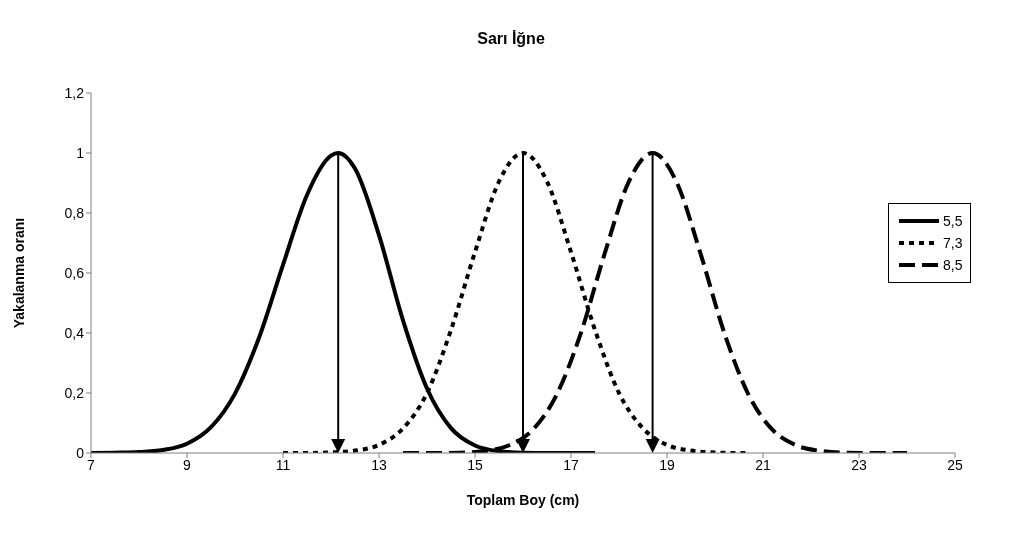 Image resolution: width=1022 pixels, height=545 pixels. Describe the element at coordinates (18, 273) in the screenshot. I see `y-axis-title: Yakalanma oranı` at that location.